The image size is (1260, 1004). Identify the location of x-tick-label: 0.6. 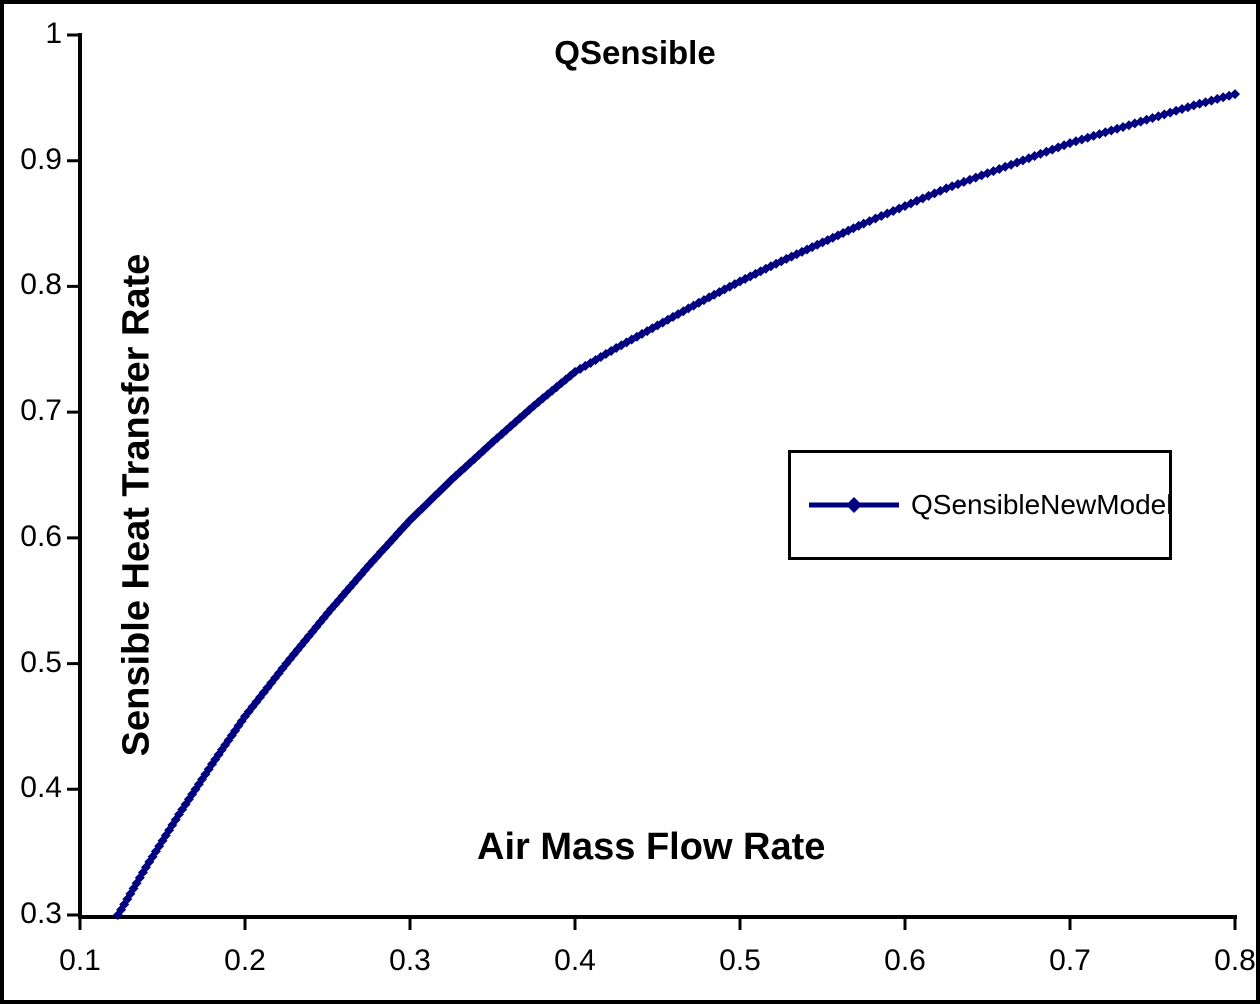
(905, 960).